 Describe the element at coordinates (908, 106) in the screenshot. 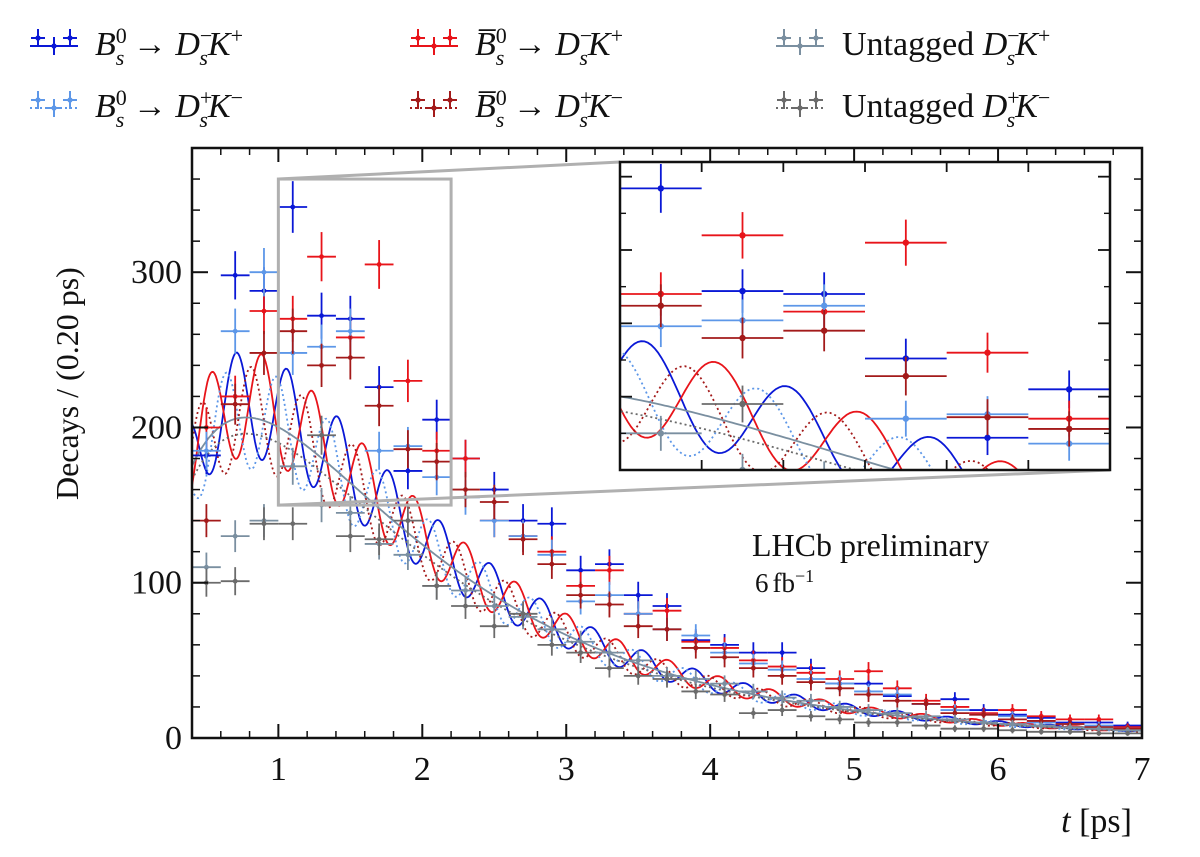

I see `untagged-word: Untagged` at that location.